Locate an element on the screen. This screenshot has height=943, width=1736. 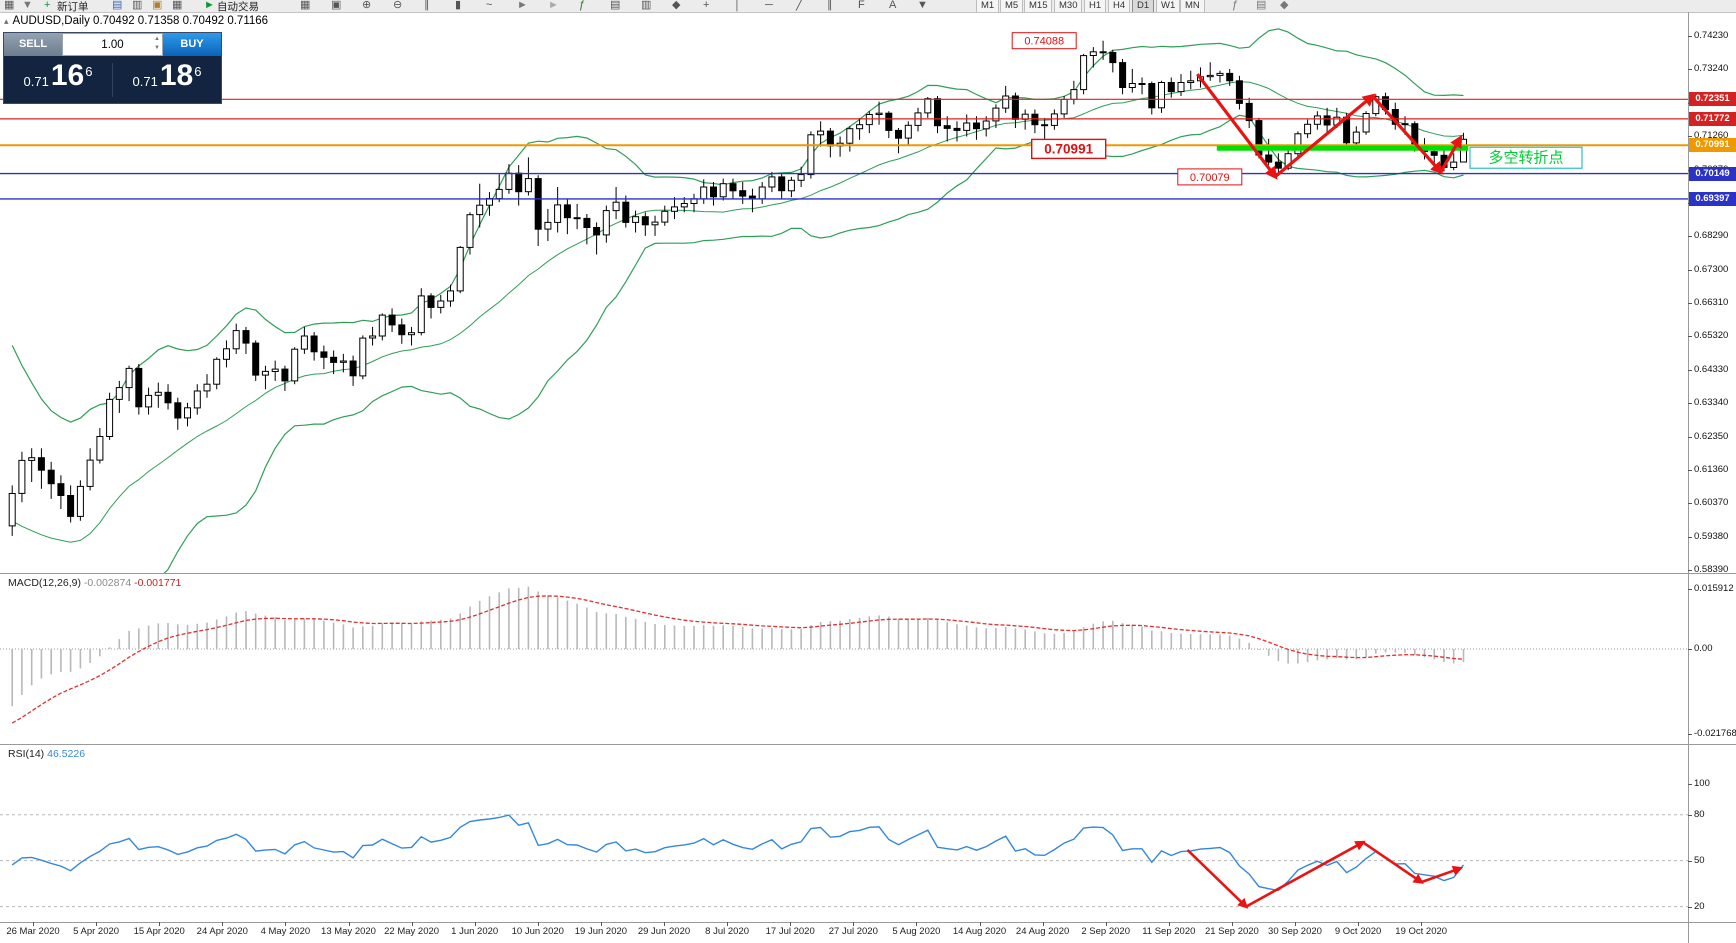
data-window-icon: ▥ is located at coordinates (137, 5).